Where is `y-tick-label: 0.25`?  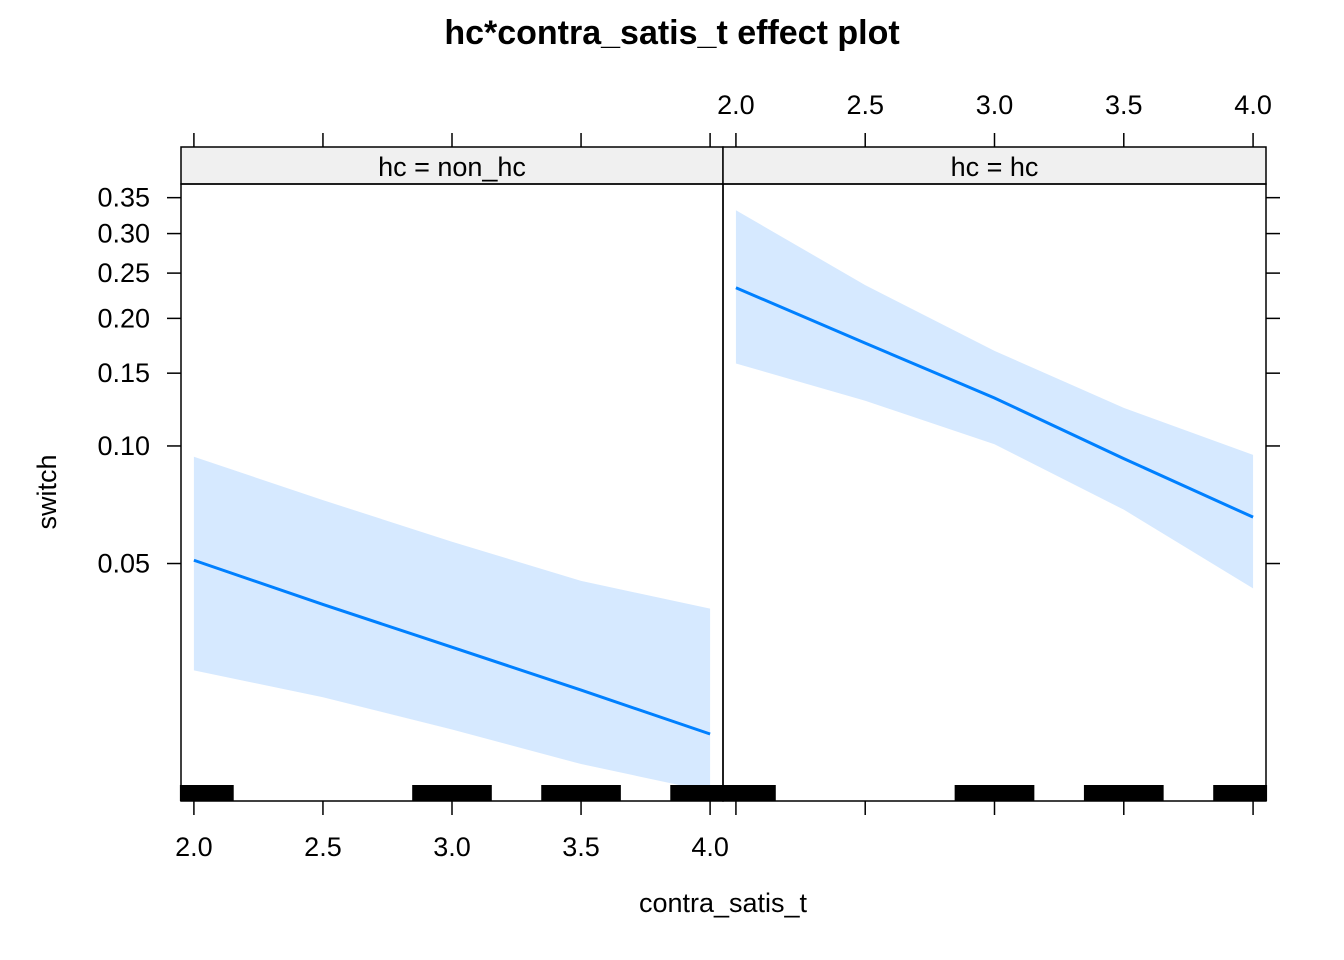
y-tick-label: 0.25 is located at coordinates (123, 273).